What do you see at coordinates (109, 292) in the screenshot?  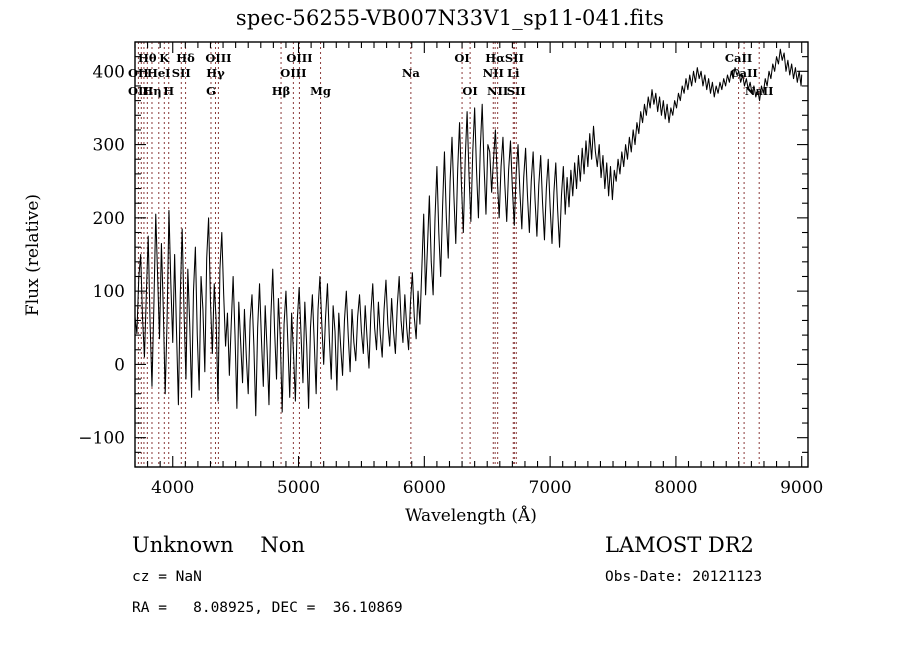 I see `y-tick-label: 100` at bounding box center [109, 292].